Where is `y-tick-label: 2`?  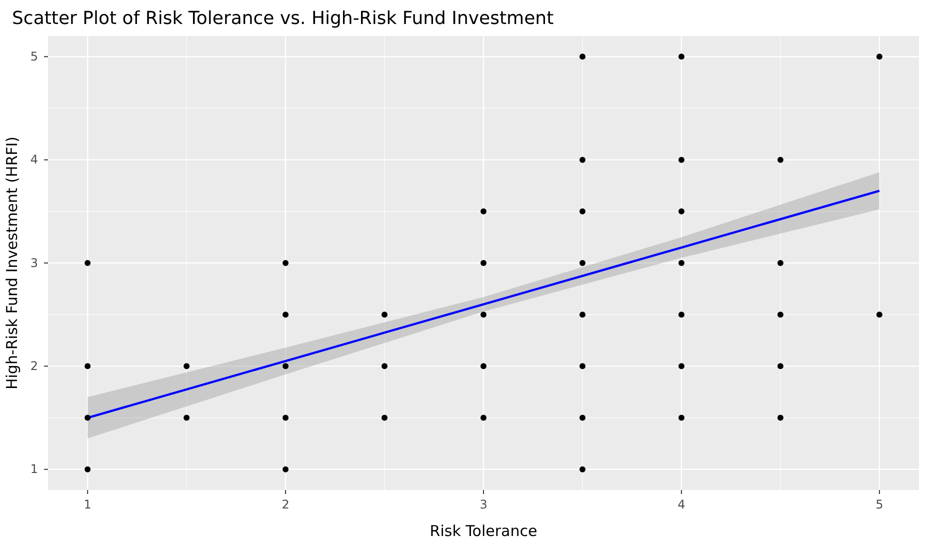
y-tick-label: 2 is located at coordinates (34, 366).